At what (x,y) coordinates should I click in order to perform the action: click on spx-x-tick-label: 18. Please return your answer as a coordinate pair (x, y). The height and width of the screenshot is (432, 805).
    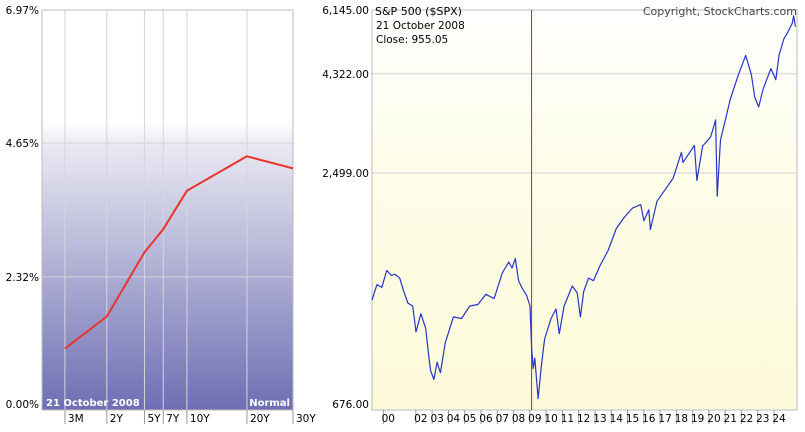
    Looking at the image, I should click on (681, 419).